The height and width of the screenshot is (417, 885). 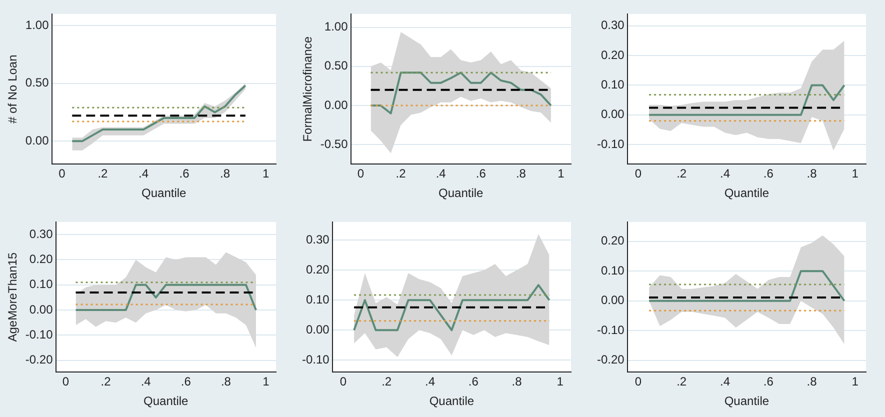 I want to click on y-tick-label: -0.50, so click(x=334, y=143).